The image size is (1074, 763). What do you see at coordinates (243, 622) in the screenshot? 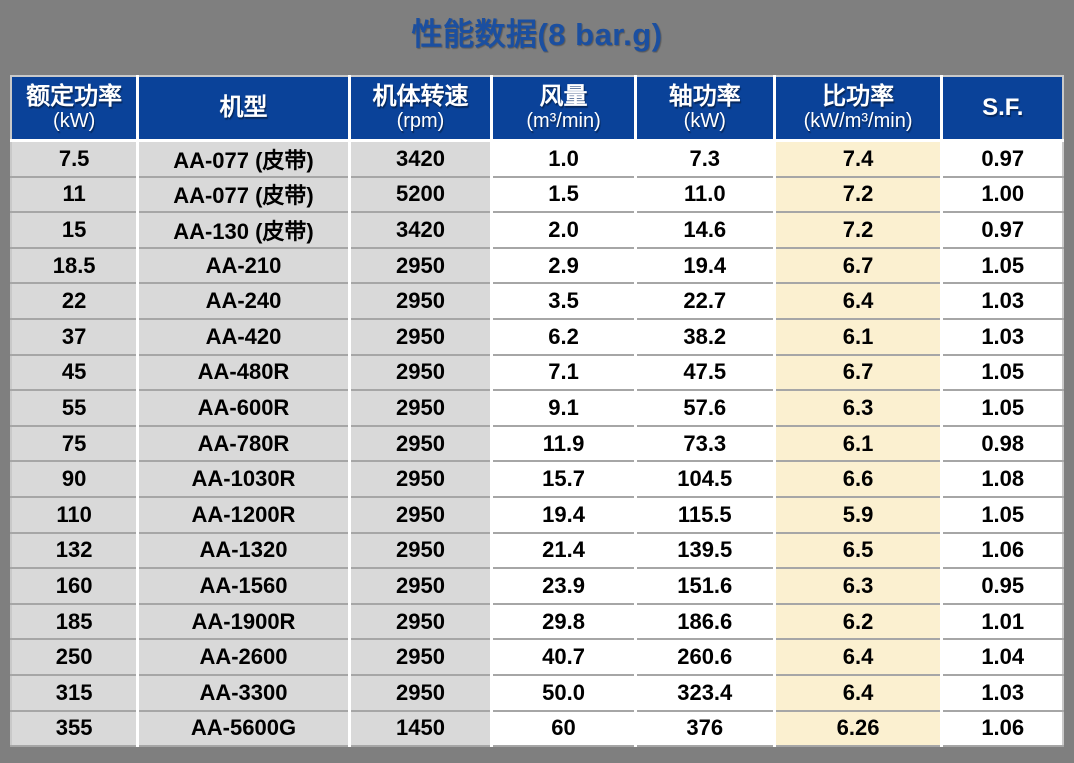
I see `cell-model: AA-1900R` at bounding box center [243, 622].